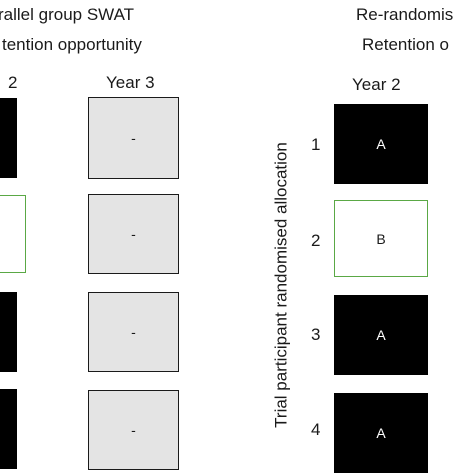 Image resolution: width=474 pixels, height=474 pixels. Describe the element at coordinates (405, 14) in the screenshot. I see `right-title-line1: Re-randomis` at that location.